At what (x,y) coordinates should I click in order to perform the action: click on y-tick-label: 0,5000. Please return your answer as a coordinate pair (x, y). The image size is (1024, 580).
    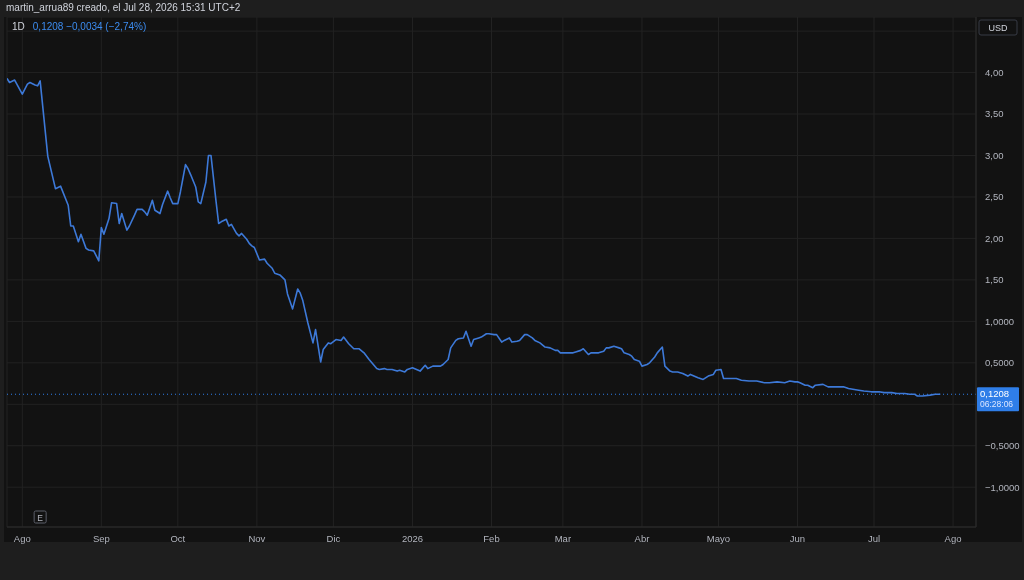
    Looking at the image, I should click on (1000, 363).